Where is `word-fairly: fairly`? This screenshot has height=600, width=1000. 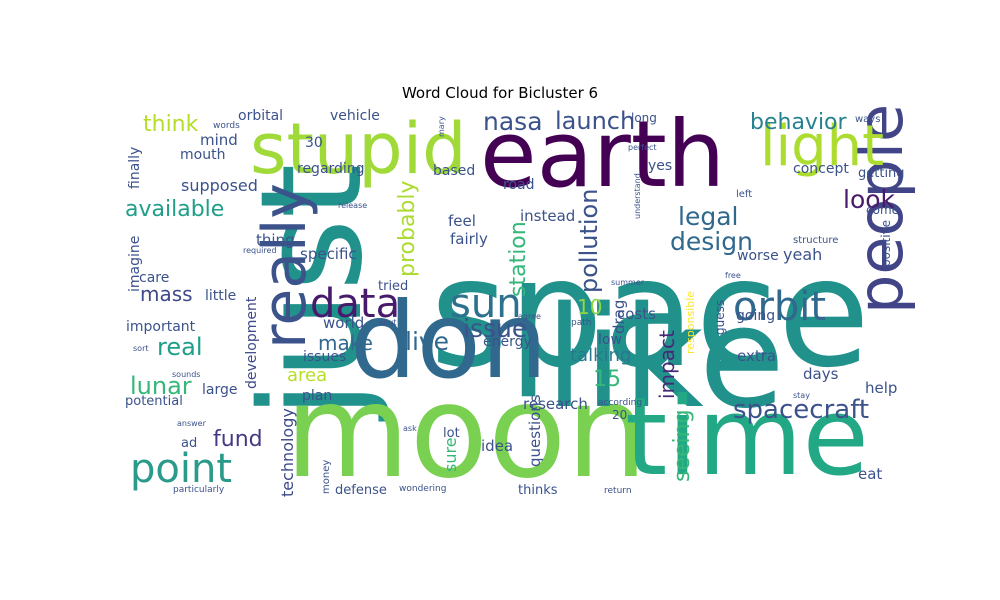
word-fairly: fairly is located at coordinates (469, 239).